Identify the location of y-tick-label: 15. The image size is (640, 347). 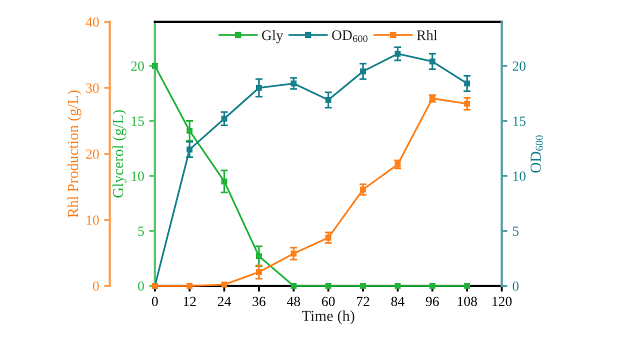
(138, 121).